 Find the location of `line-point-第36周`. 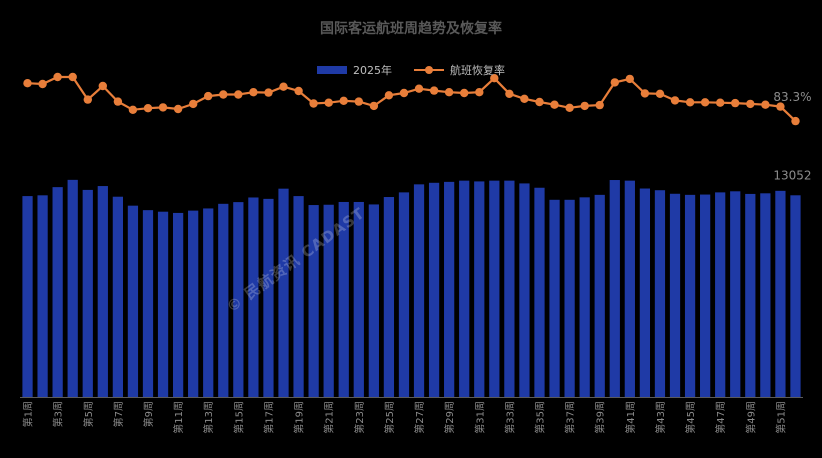

line-point-第36周 is located at coordinates (554, 104).